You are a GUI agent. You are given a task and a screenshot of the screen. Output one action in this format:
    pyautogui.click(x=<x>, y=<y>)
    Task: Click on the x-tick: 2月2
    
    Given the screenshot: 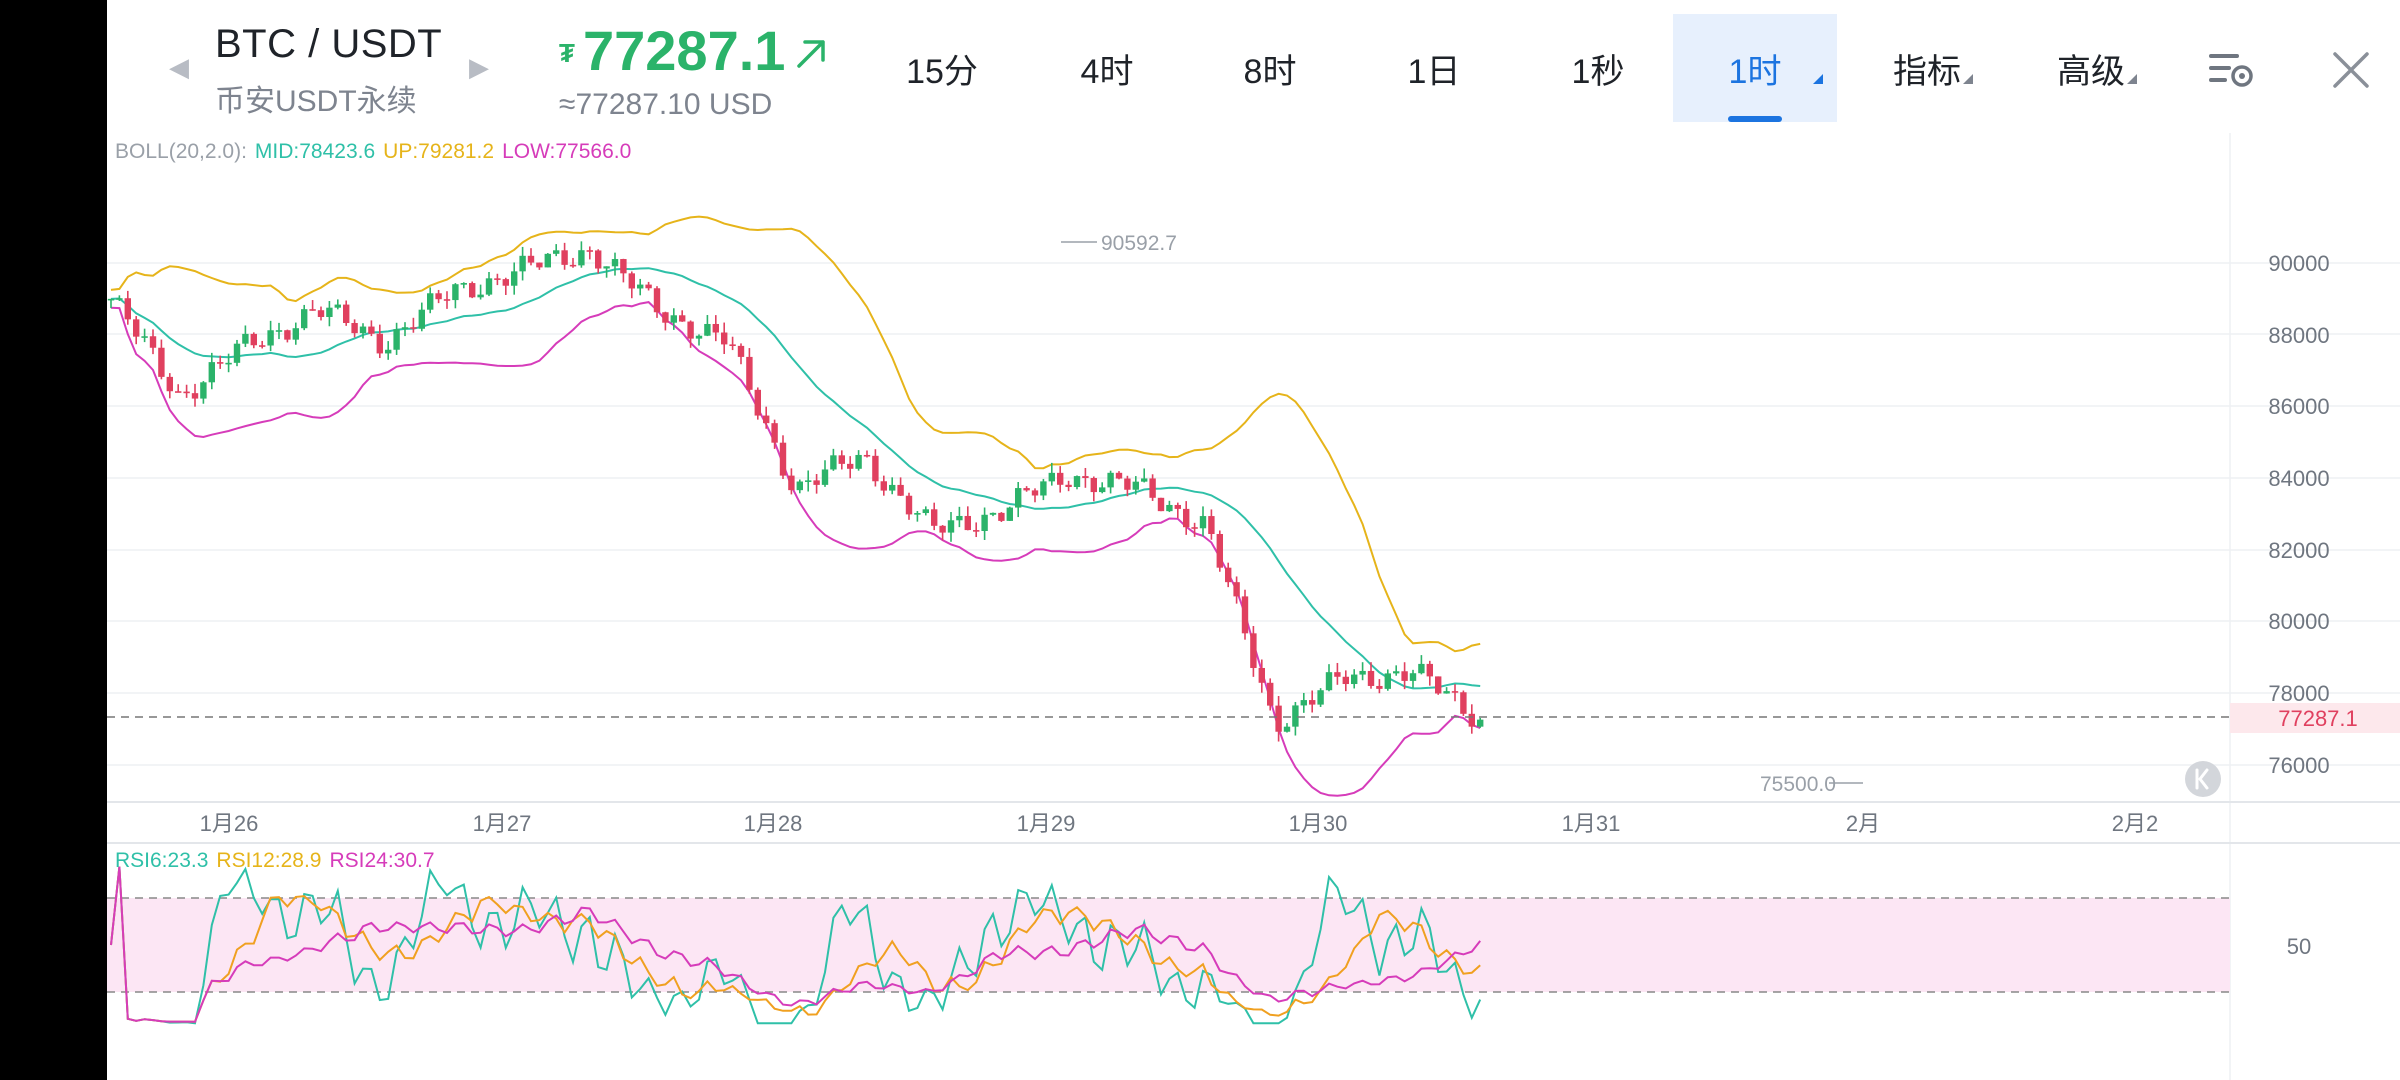 What is the action you would take?
    pyautogui.click(x=2135, y=823)
    